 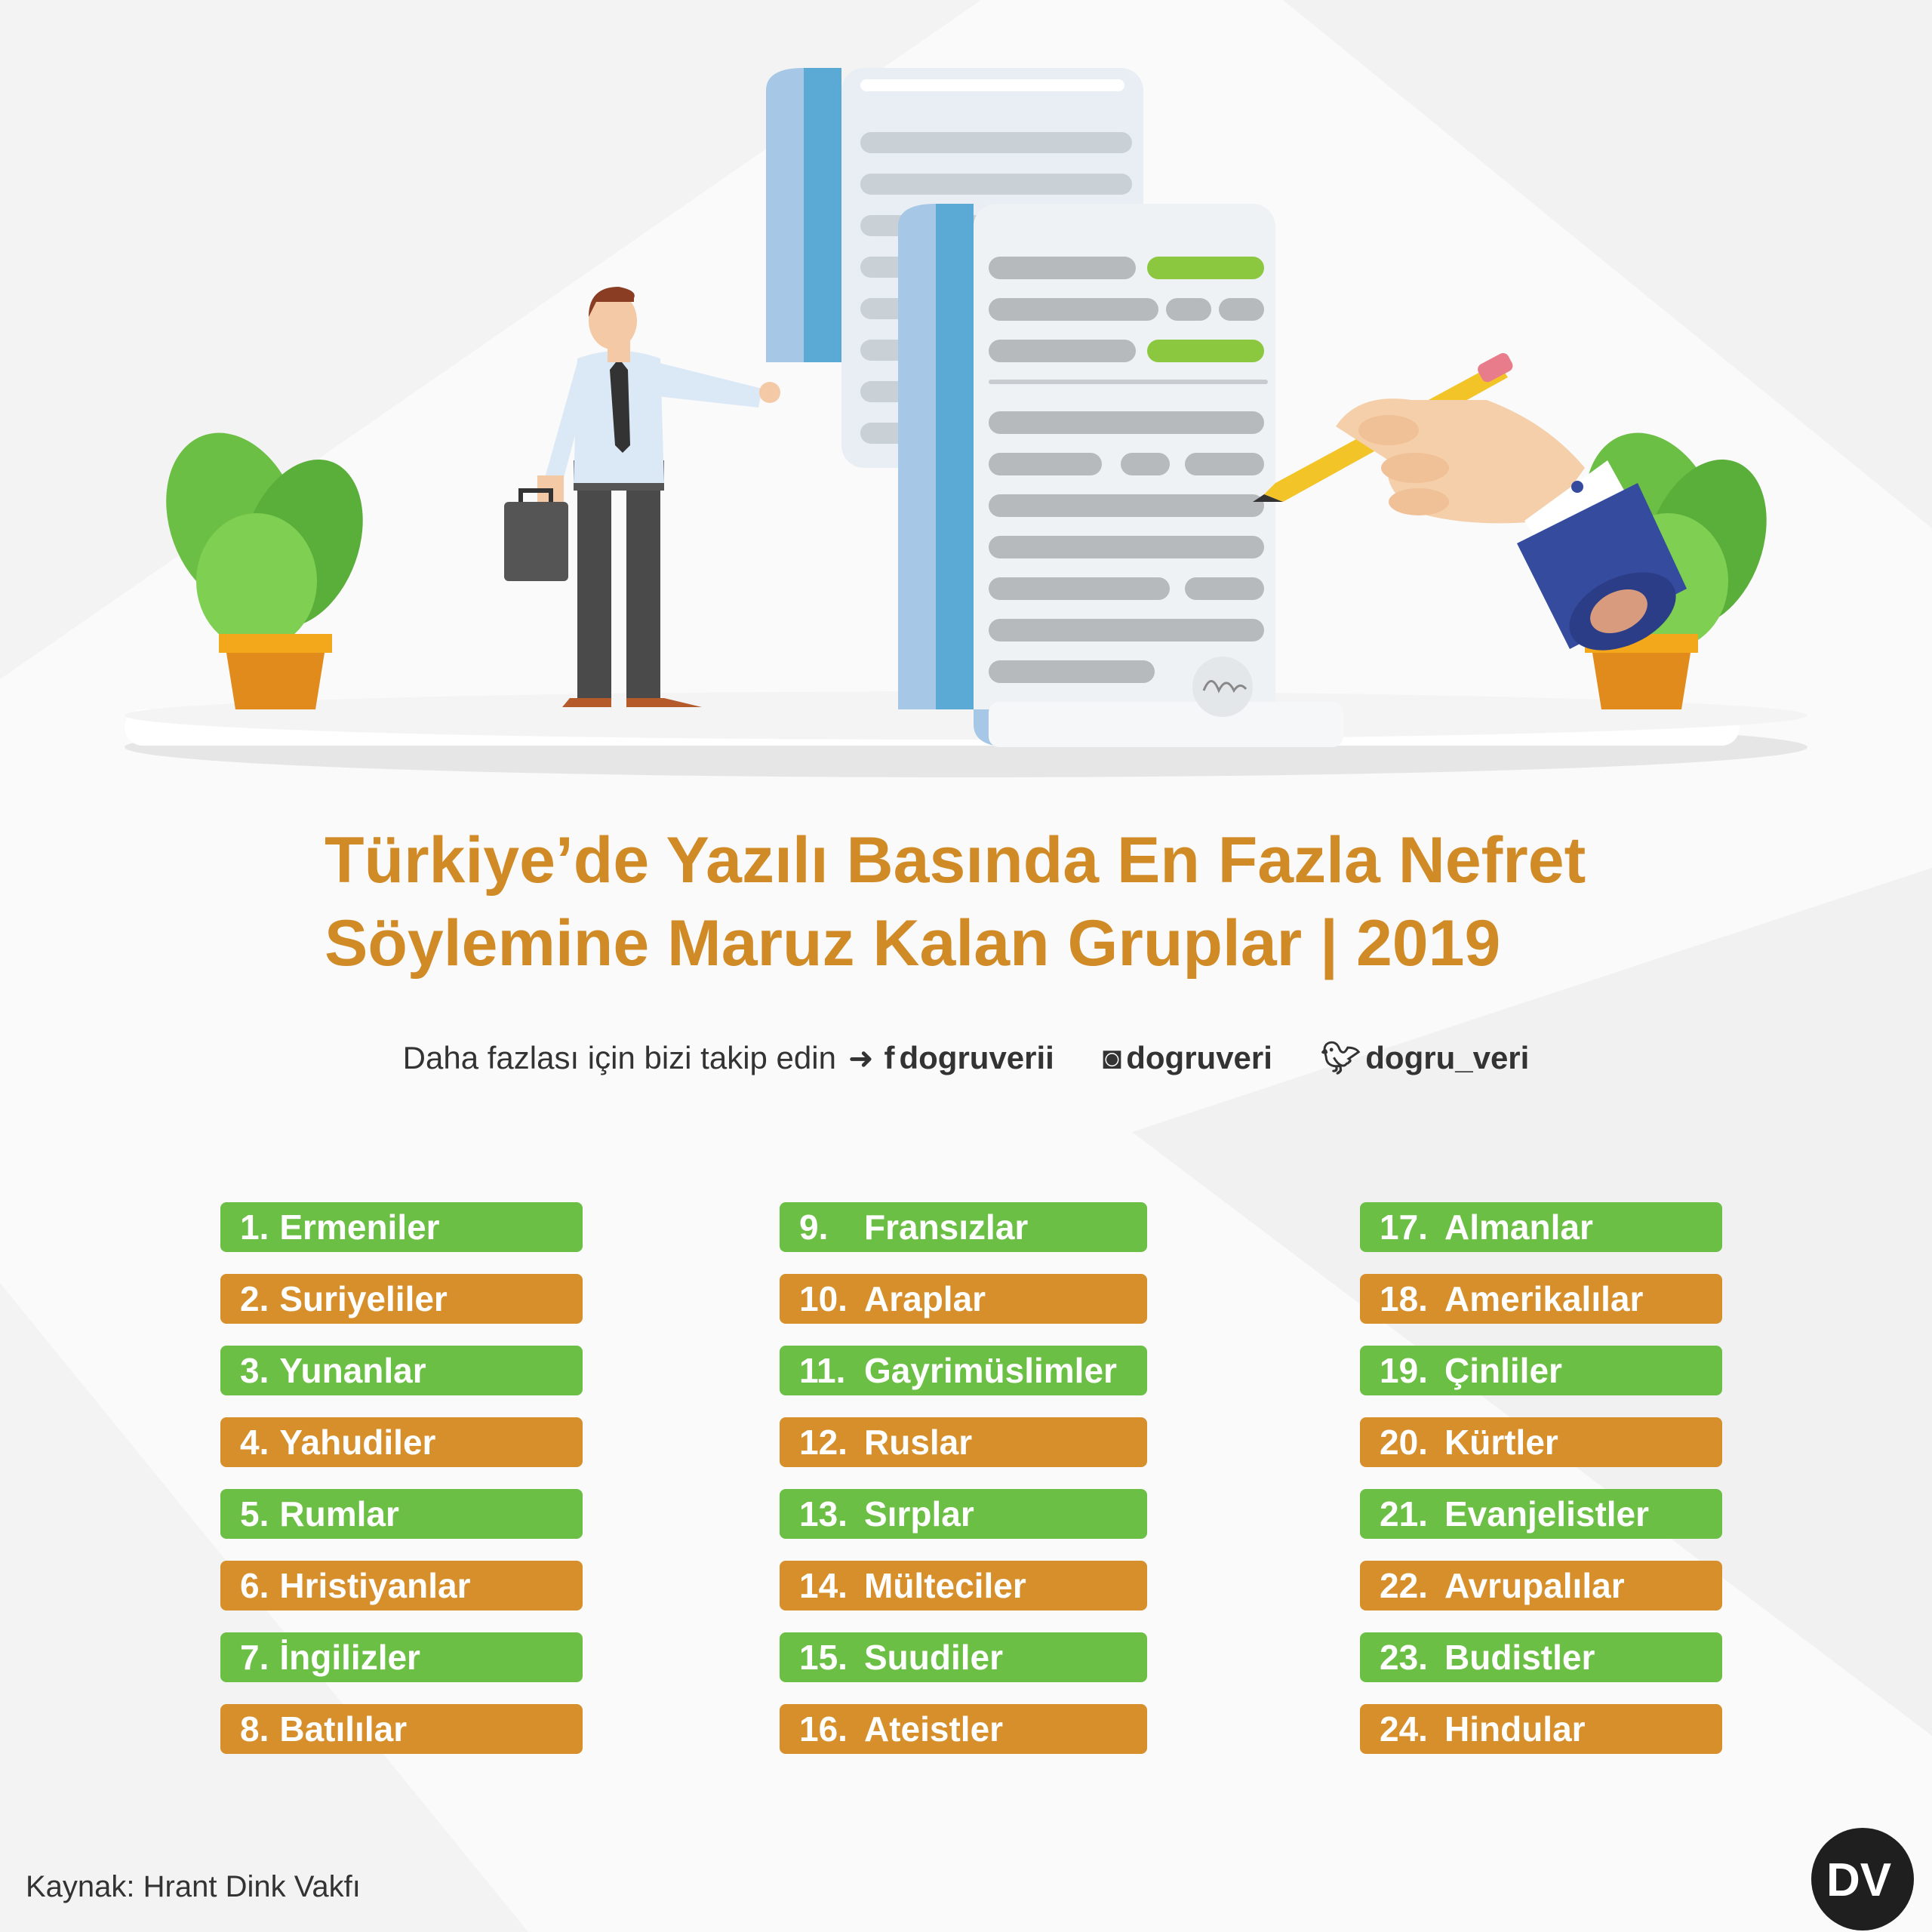 I want to click on group-item: 1. Ermeniler, so click(x=401, y=1227).